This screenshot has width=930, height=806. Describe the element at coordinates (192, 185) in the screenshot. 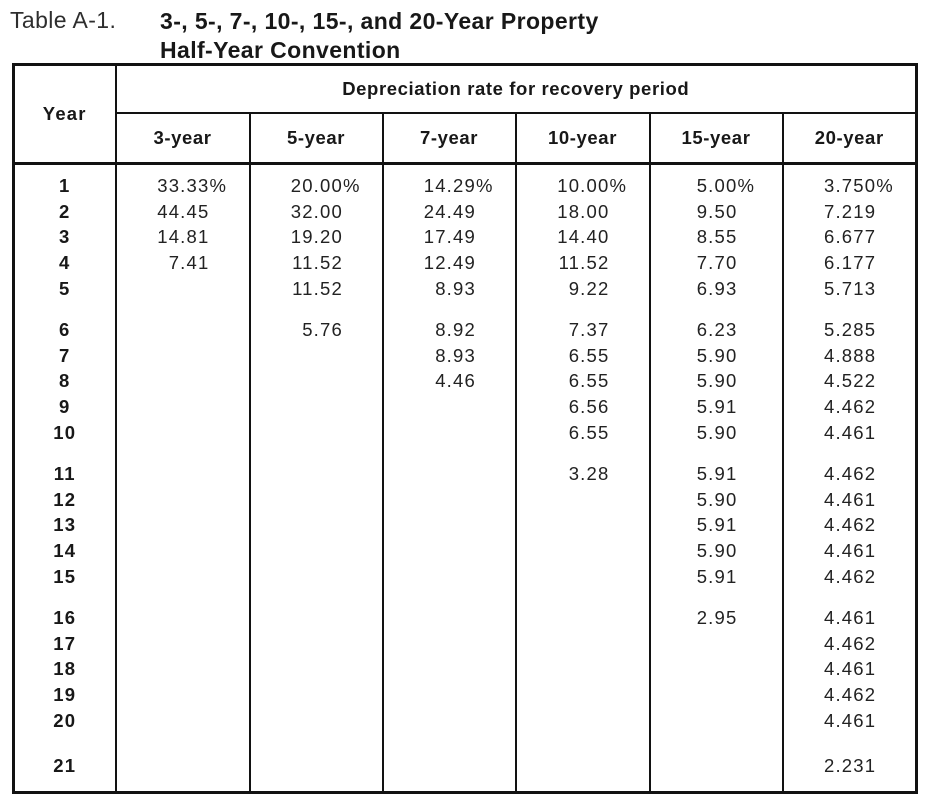

I see `rate-value: 33.33%` at that location.